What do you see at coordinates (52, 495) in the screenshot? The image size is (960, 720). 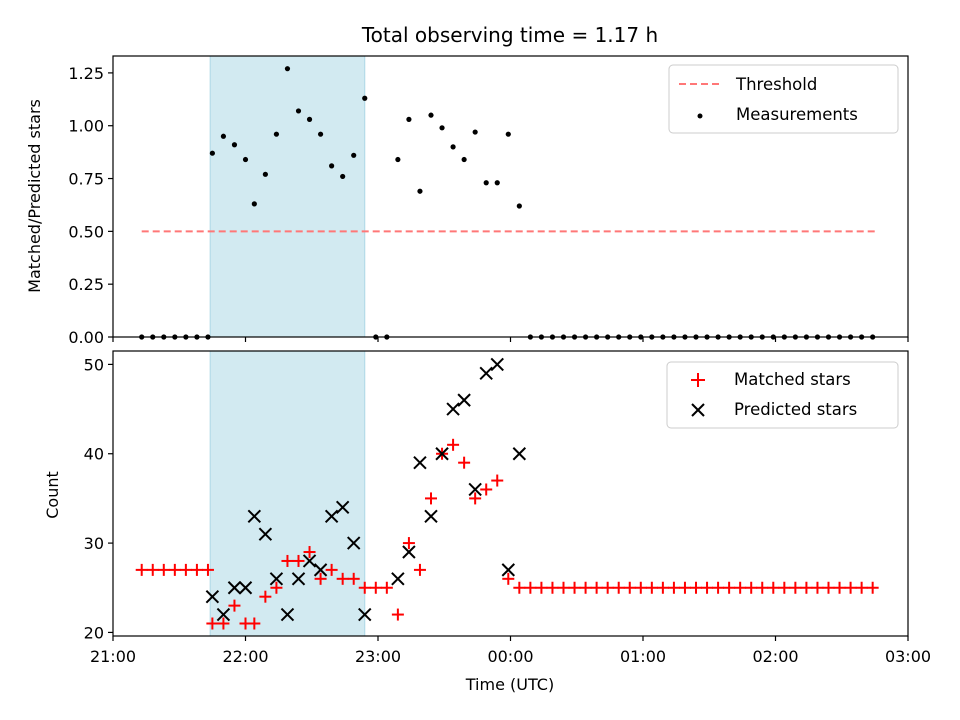 I see `bottom-y-axis-label: Count` at bounding box center [52, 495].